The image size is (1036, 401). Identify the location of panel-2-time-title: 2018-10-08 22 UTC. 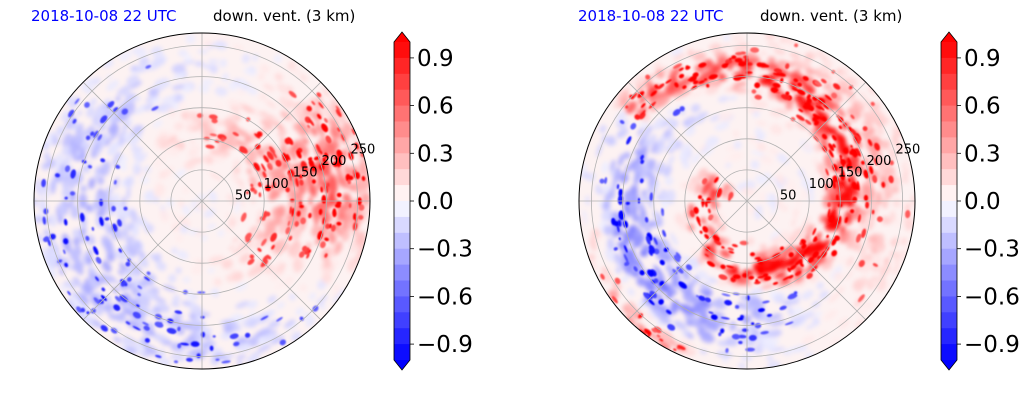
(651, 16).